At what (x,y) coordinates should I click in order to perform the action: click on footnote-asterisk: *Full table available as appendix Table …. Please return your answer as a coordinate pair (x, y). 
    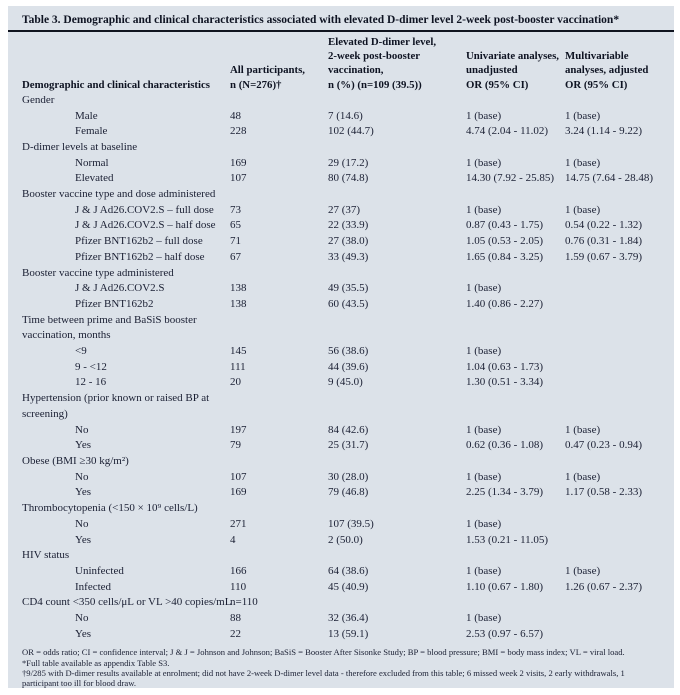
    Looking at the image, I should click on (96, 662).